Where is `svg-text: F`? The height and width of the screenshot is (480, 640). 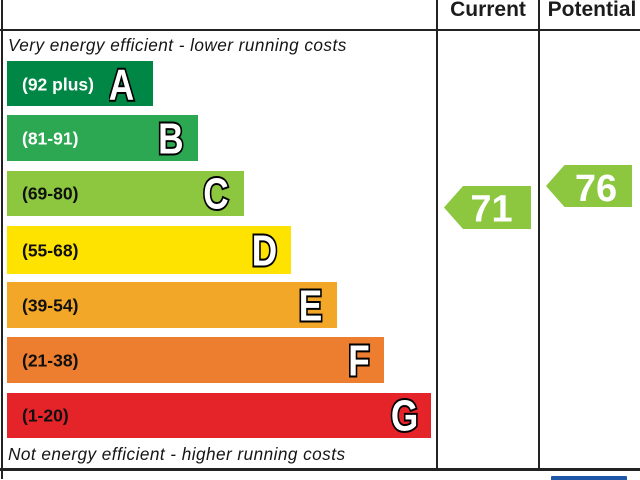 svg-text: F is located at coordinates (360, 360).